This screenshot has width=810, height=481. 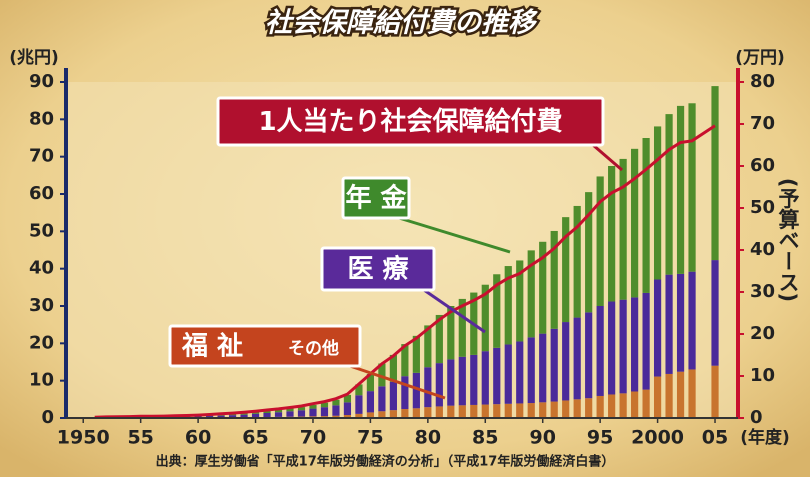 I want to click on x-tick-label: 95, so click(x=600, y=438).